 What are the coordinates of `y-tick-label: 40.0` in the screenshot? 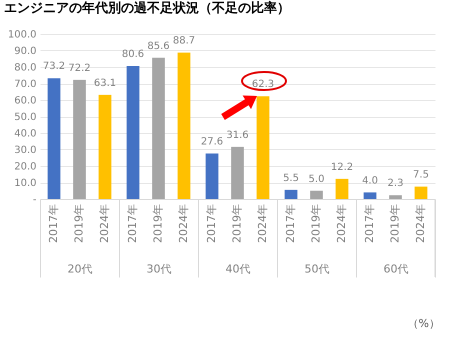 It's located at (25, 134).